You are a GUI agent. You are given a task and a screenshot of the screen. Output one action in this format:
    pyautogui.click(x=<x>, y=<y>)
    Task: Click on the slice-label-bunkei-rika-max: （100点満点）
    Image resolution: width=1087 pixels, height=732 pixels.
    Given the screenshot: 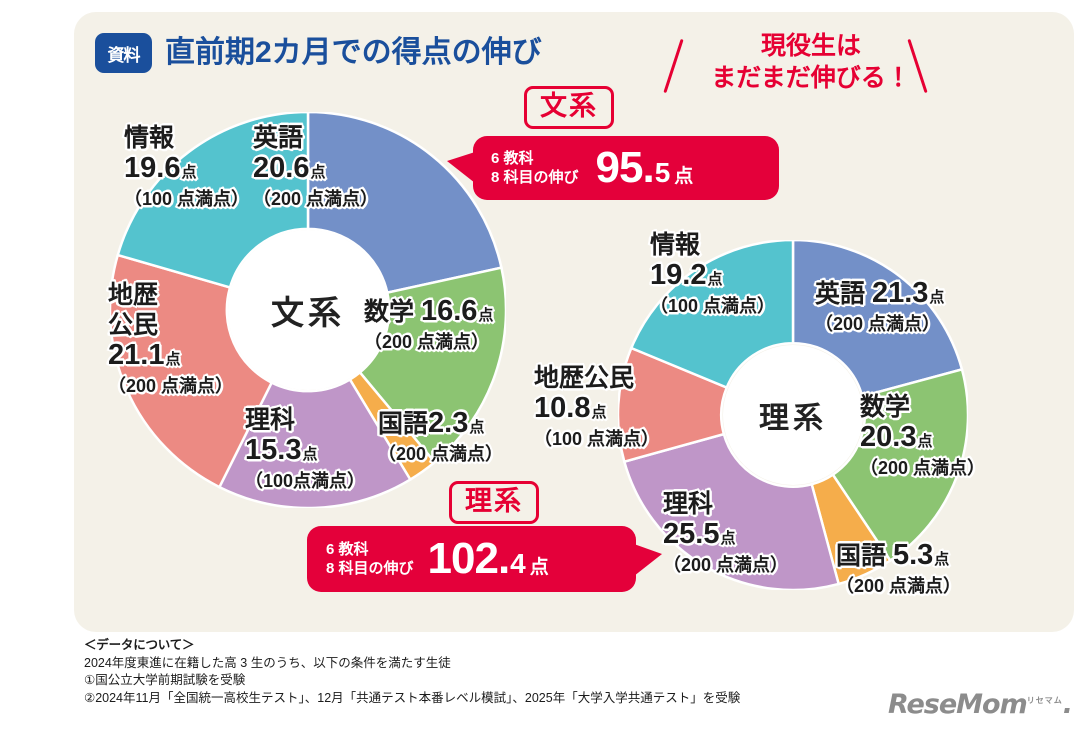 What is the action you would take?
    pyautogui.click(x=305, y=481)
    